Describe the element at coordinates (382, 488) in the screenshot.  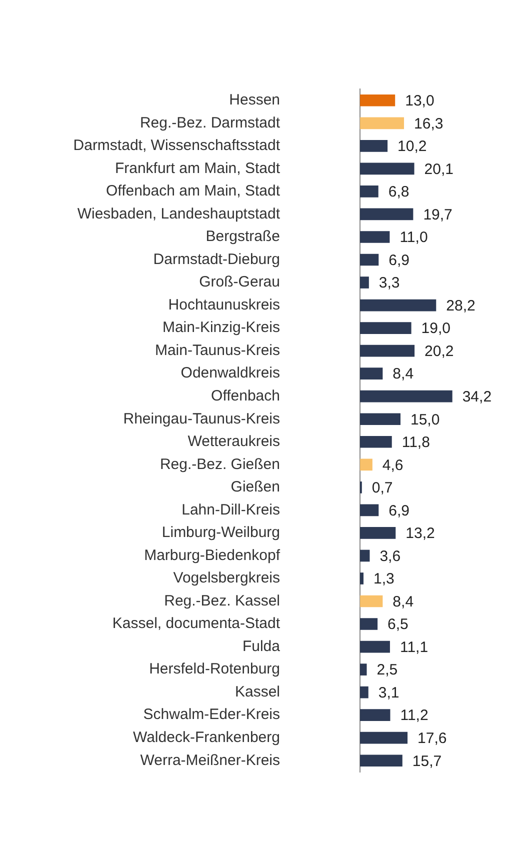
I see `data-label: 0,7` at that location.